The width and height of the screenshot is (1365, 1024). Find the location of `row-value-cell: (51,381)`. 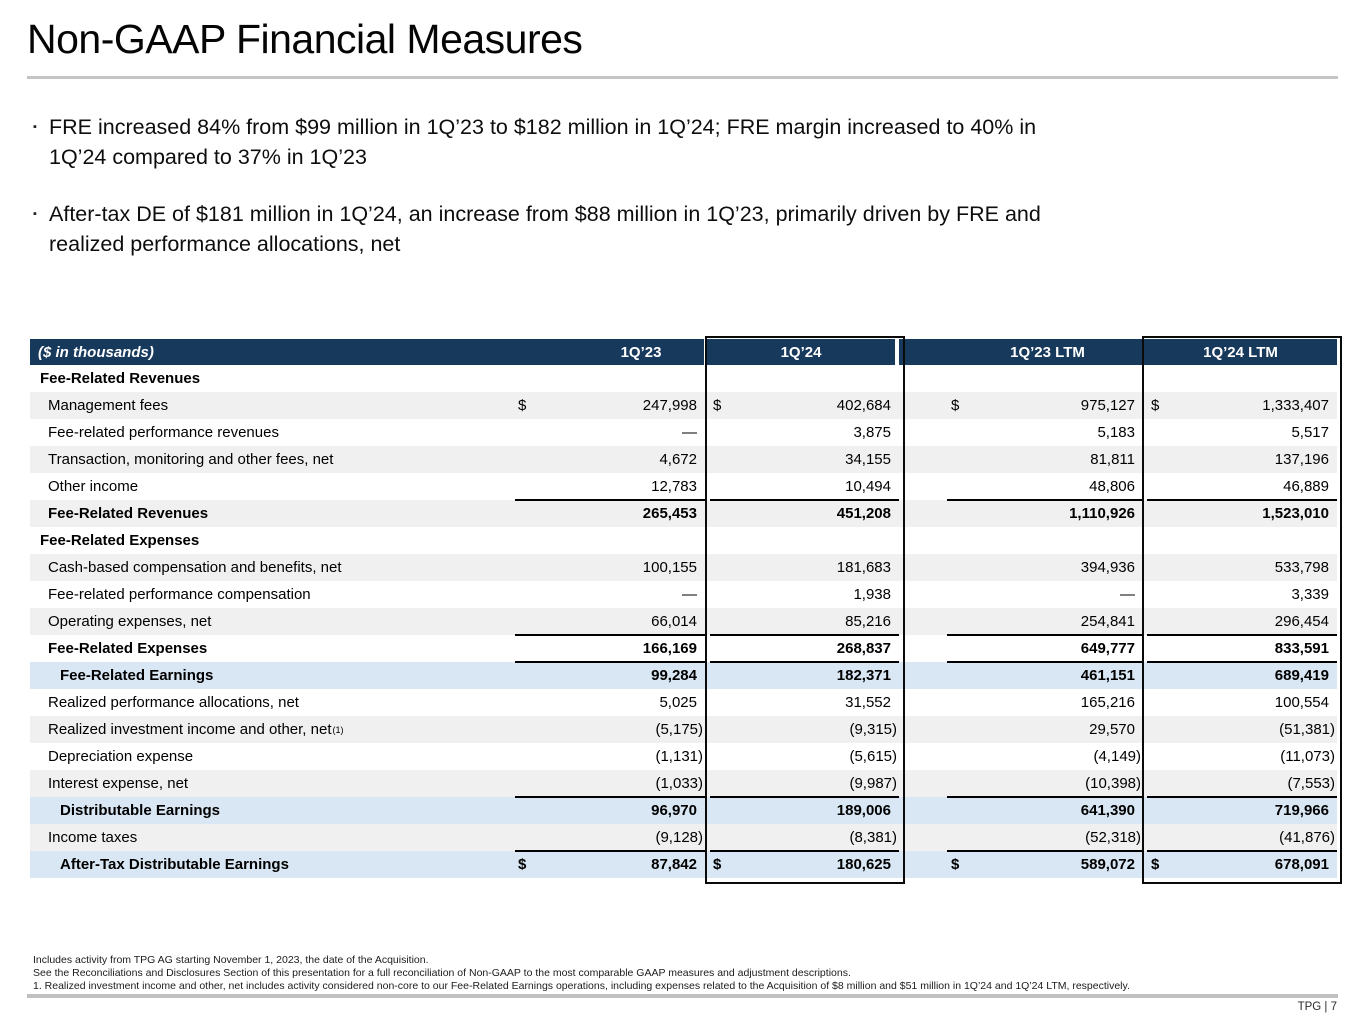

row-value-cell: (51,381) is located at coordinates (1240, 729).